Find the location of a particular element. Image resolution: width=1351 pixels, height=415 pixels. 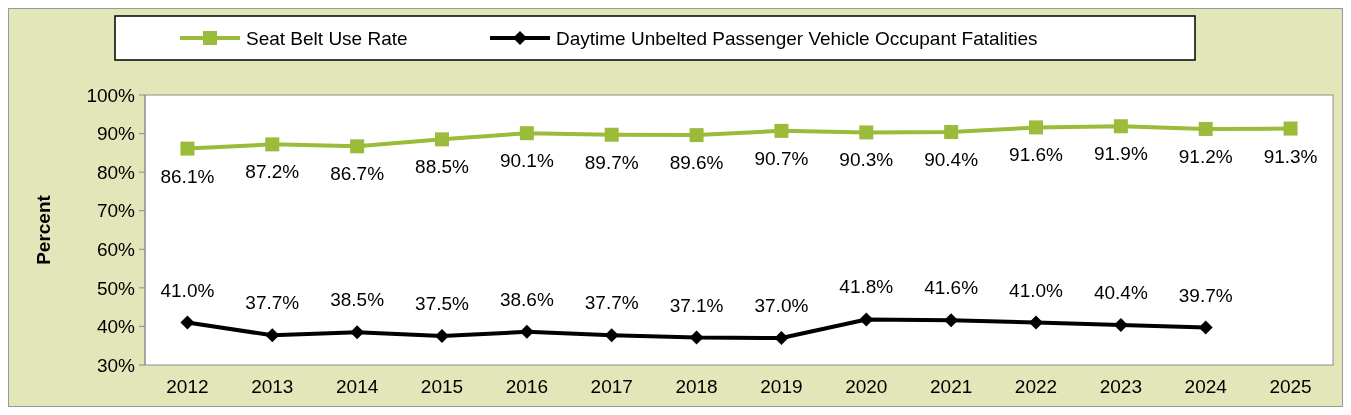

data-label: 91.6% is located at coordinates (1036, 155).